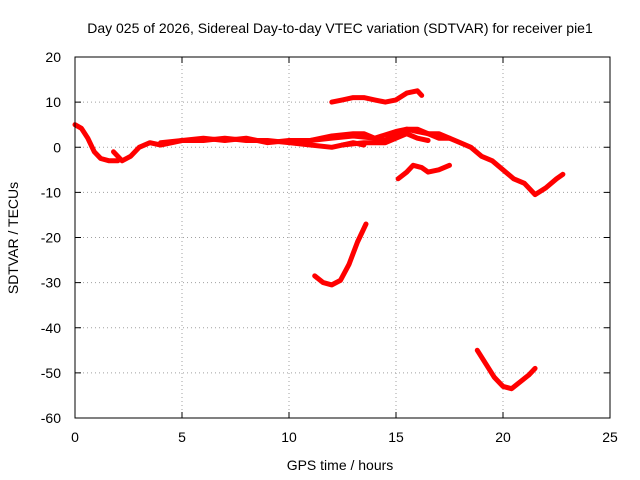 The image size is (640, 480). What do you see at coordinates (396, 437) in the screenshot?
I see `x-tick-label: 15` at bounding box center [396, 437].